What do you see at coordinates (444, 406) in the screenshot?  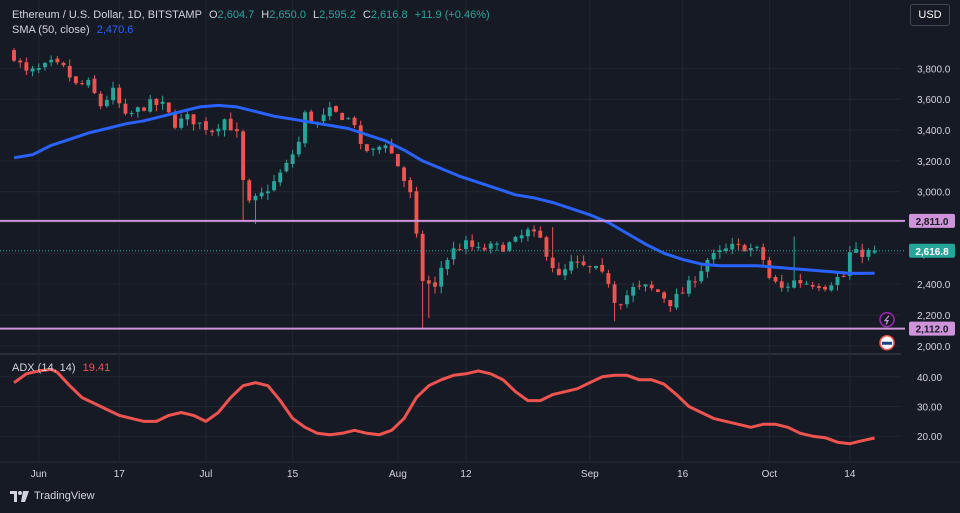 I see `adx-line` at bounding box center [444, 406].